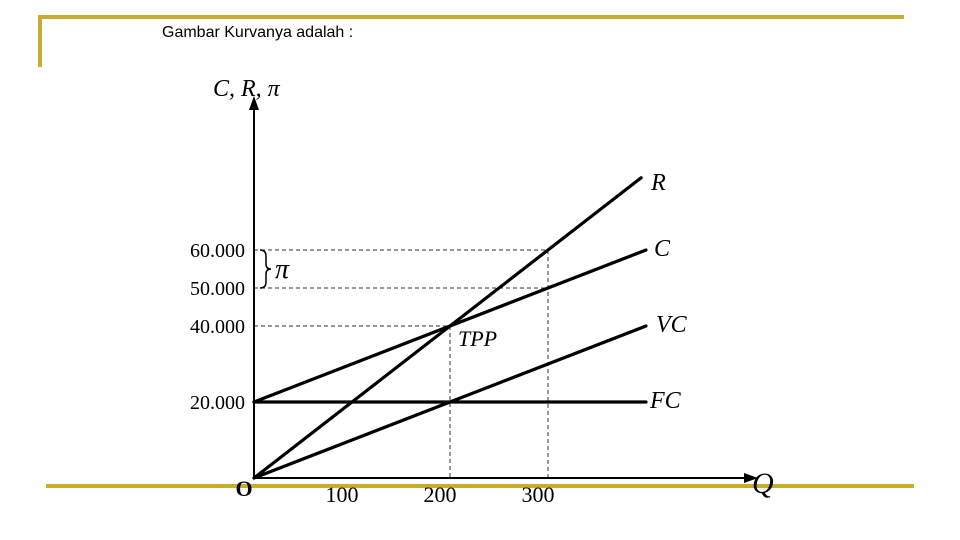  What do you see at coordinates (480, 486) in the screenshot?
I see `frame-bottom-rule` at bounding box center [480, 486].